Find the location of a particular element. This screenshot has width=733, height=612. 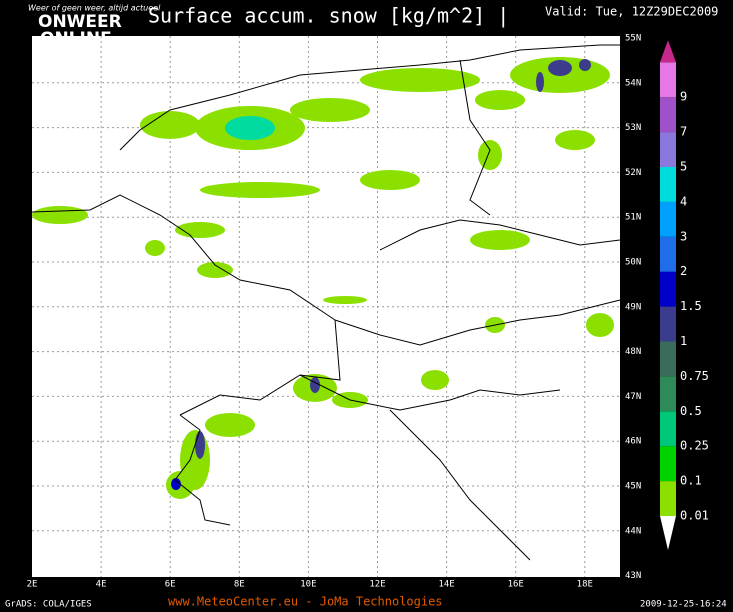

lon-label: 12E is located at coordinates (377, 585).